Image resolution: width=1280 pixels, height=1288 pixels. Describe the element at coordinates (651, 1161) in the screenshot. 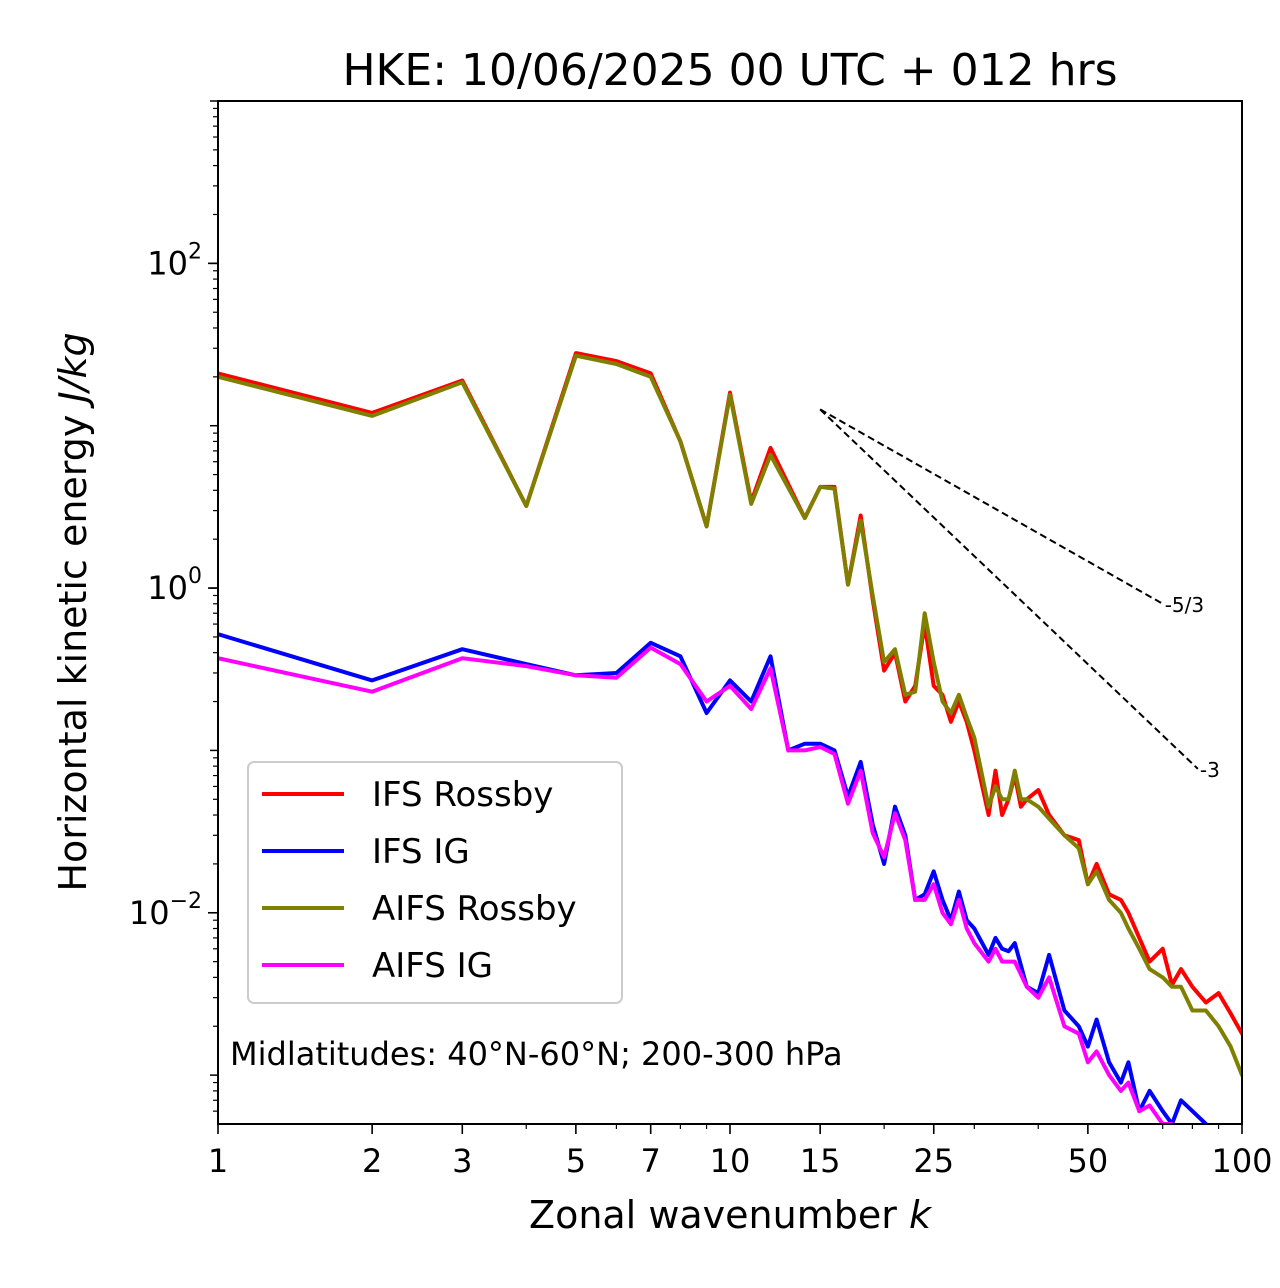

I see `x-tick-label: 7` at that location.